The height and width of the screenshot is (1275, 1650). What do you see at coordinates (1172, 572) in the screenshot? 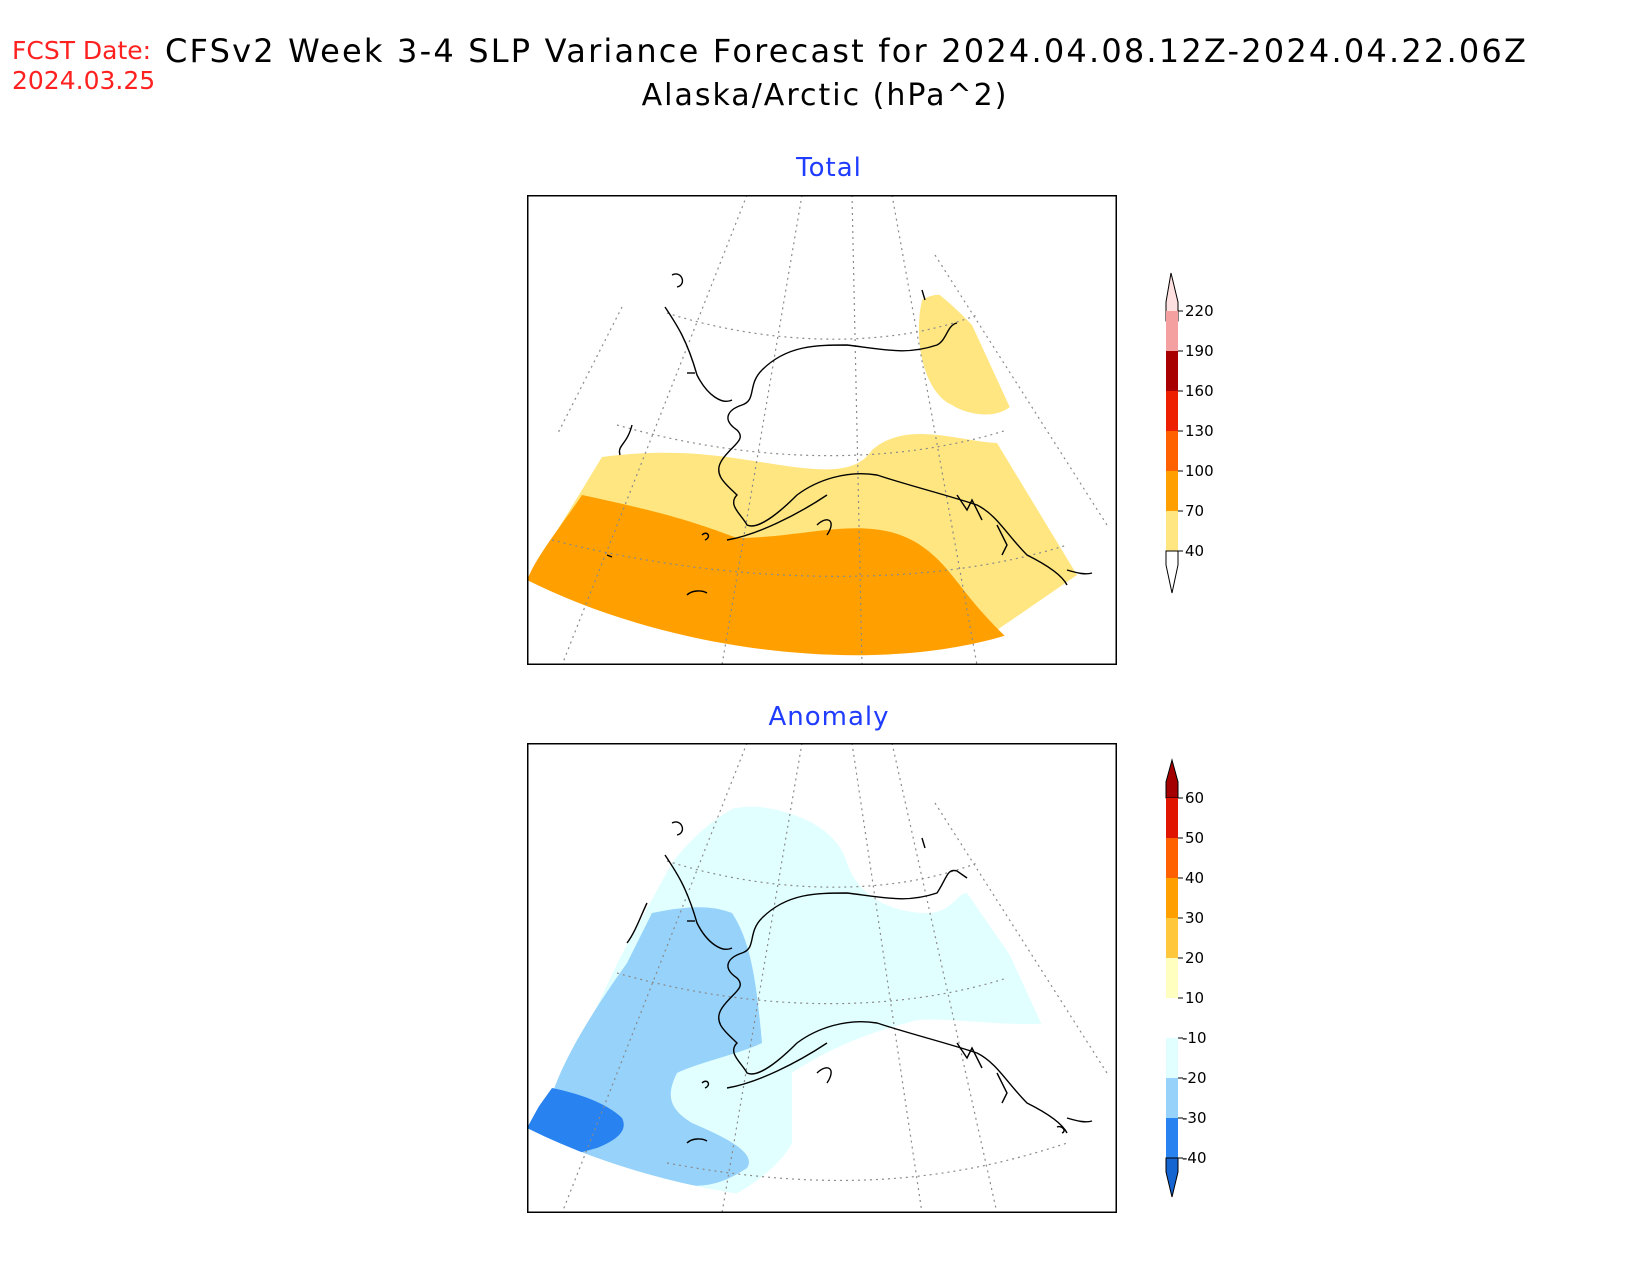
I see `total-colorbar-lower-cap` at bounding box center [1172, 572].